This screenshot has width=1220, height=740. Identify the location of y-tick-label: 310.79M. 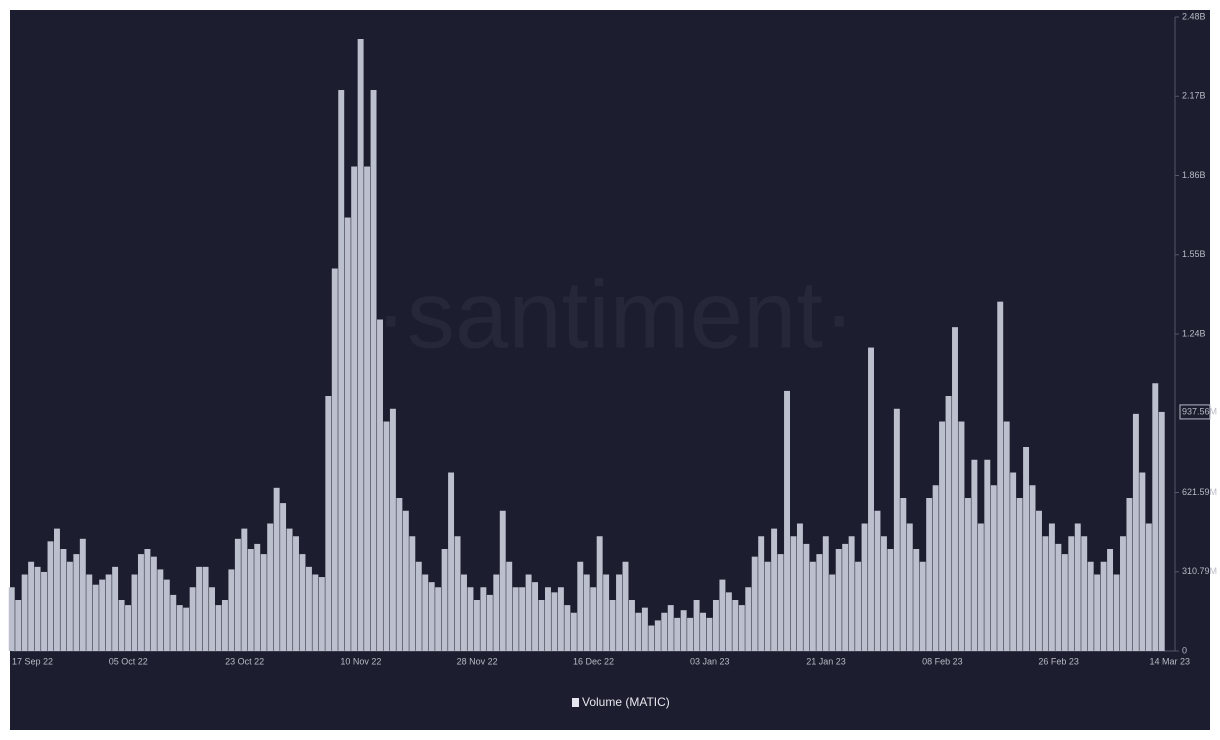
(1199, 571).